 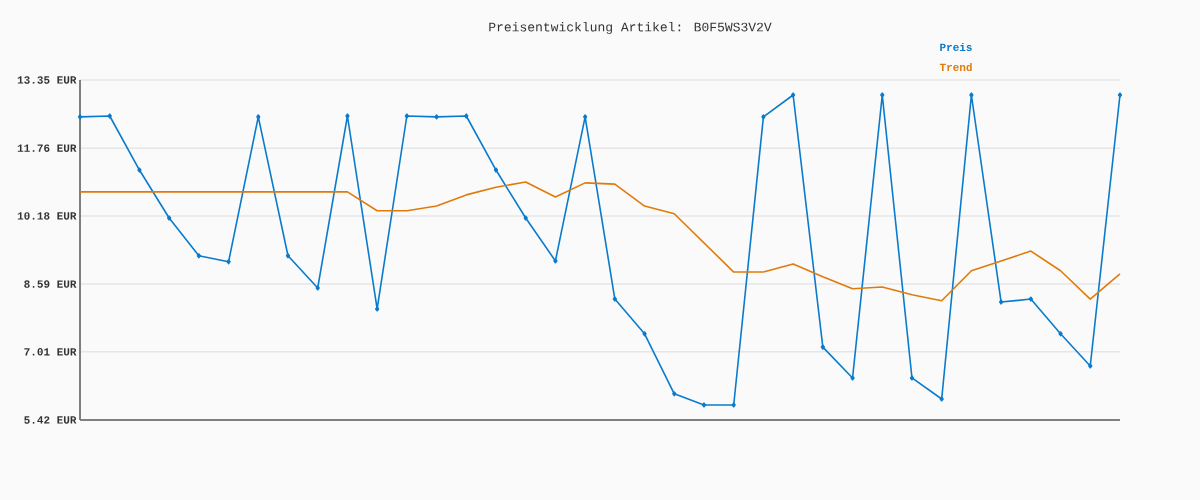 I want to click on y-tick-label: 8.59 EUR, so click(x=50, y=284).